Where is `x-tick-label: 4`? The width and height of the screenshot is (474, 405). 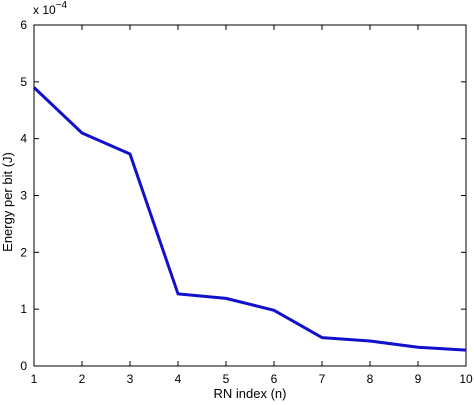
x-tick-label: 4 is located at coordinates (178, 379).